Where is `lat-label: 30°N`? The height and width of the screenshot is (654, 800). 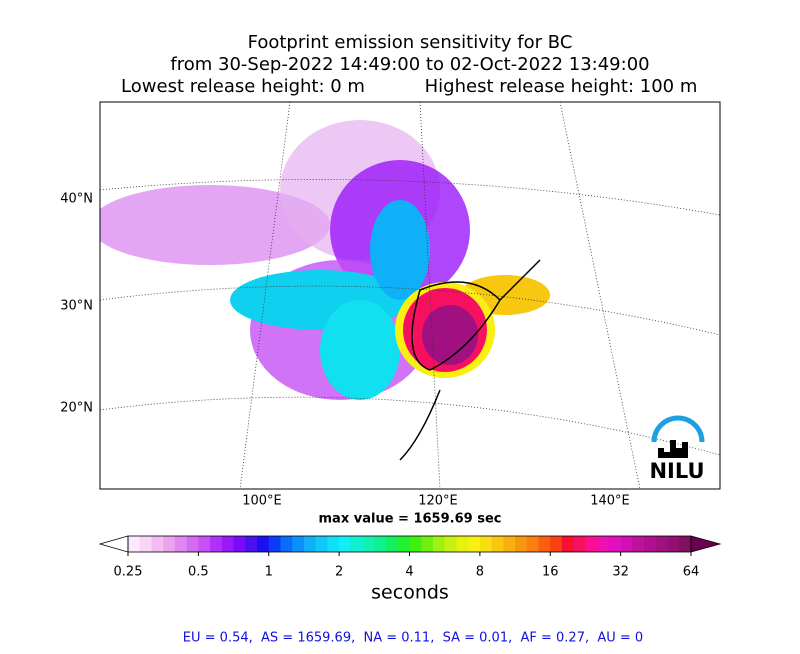
lat-label: 30°N is located at coordinates (76, 306).